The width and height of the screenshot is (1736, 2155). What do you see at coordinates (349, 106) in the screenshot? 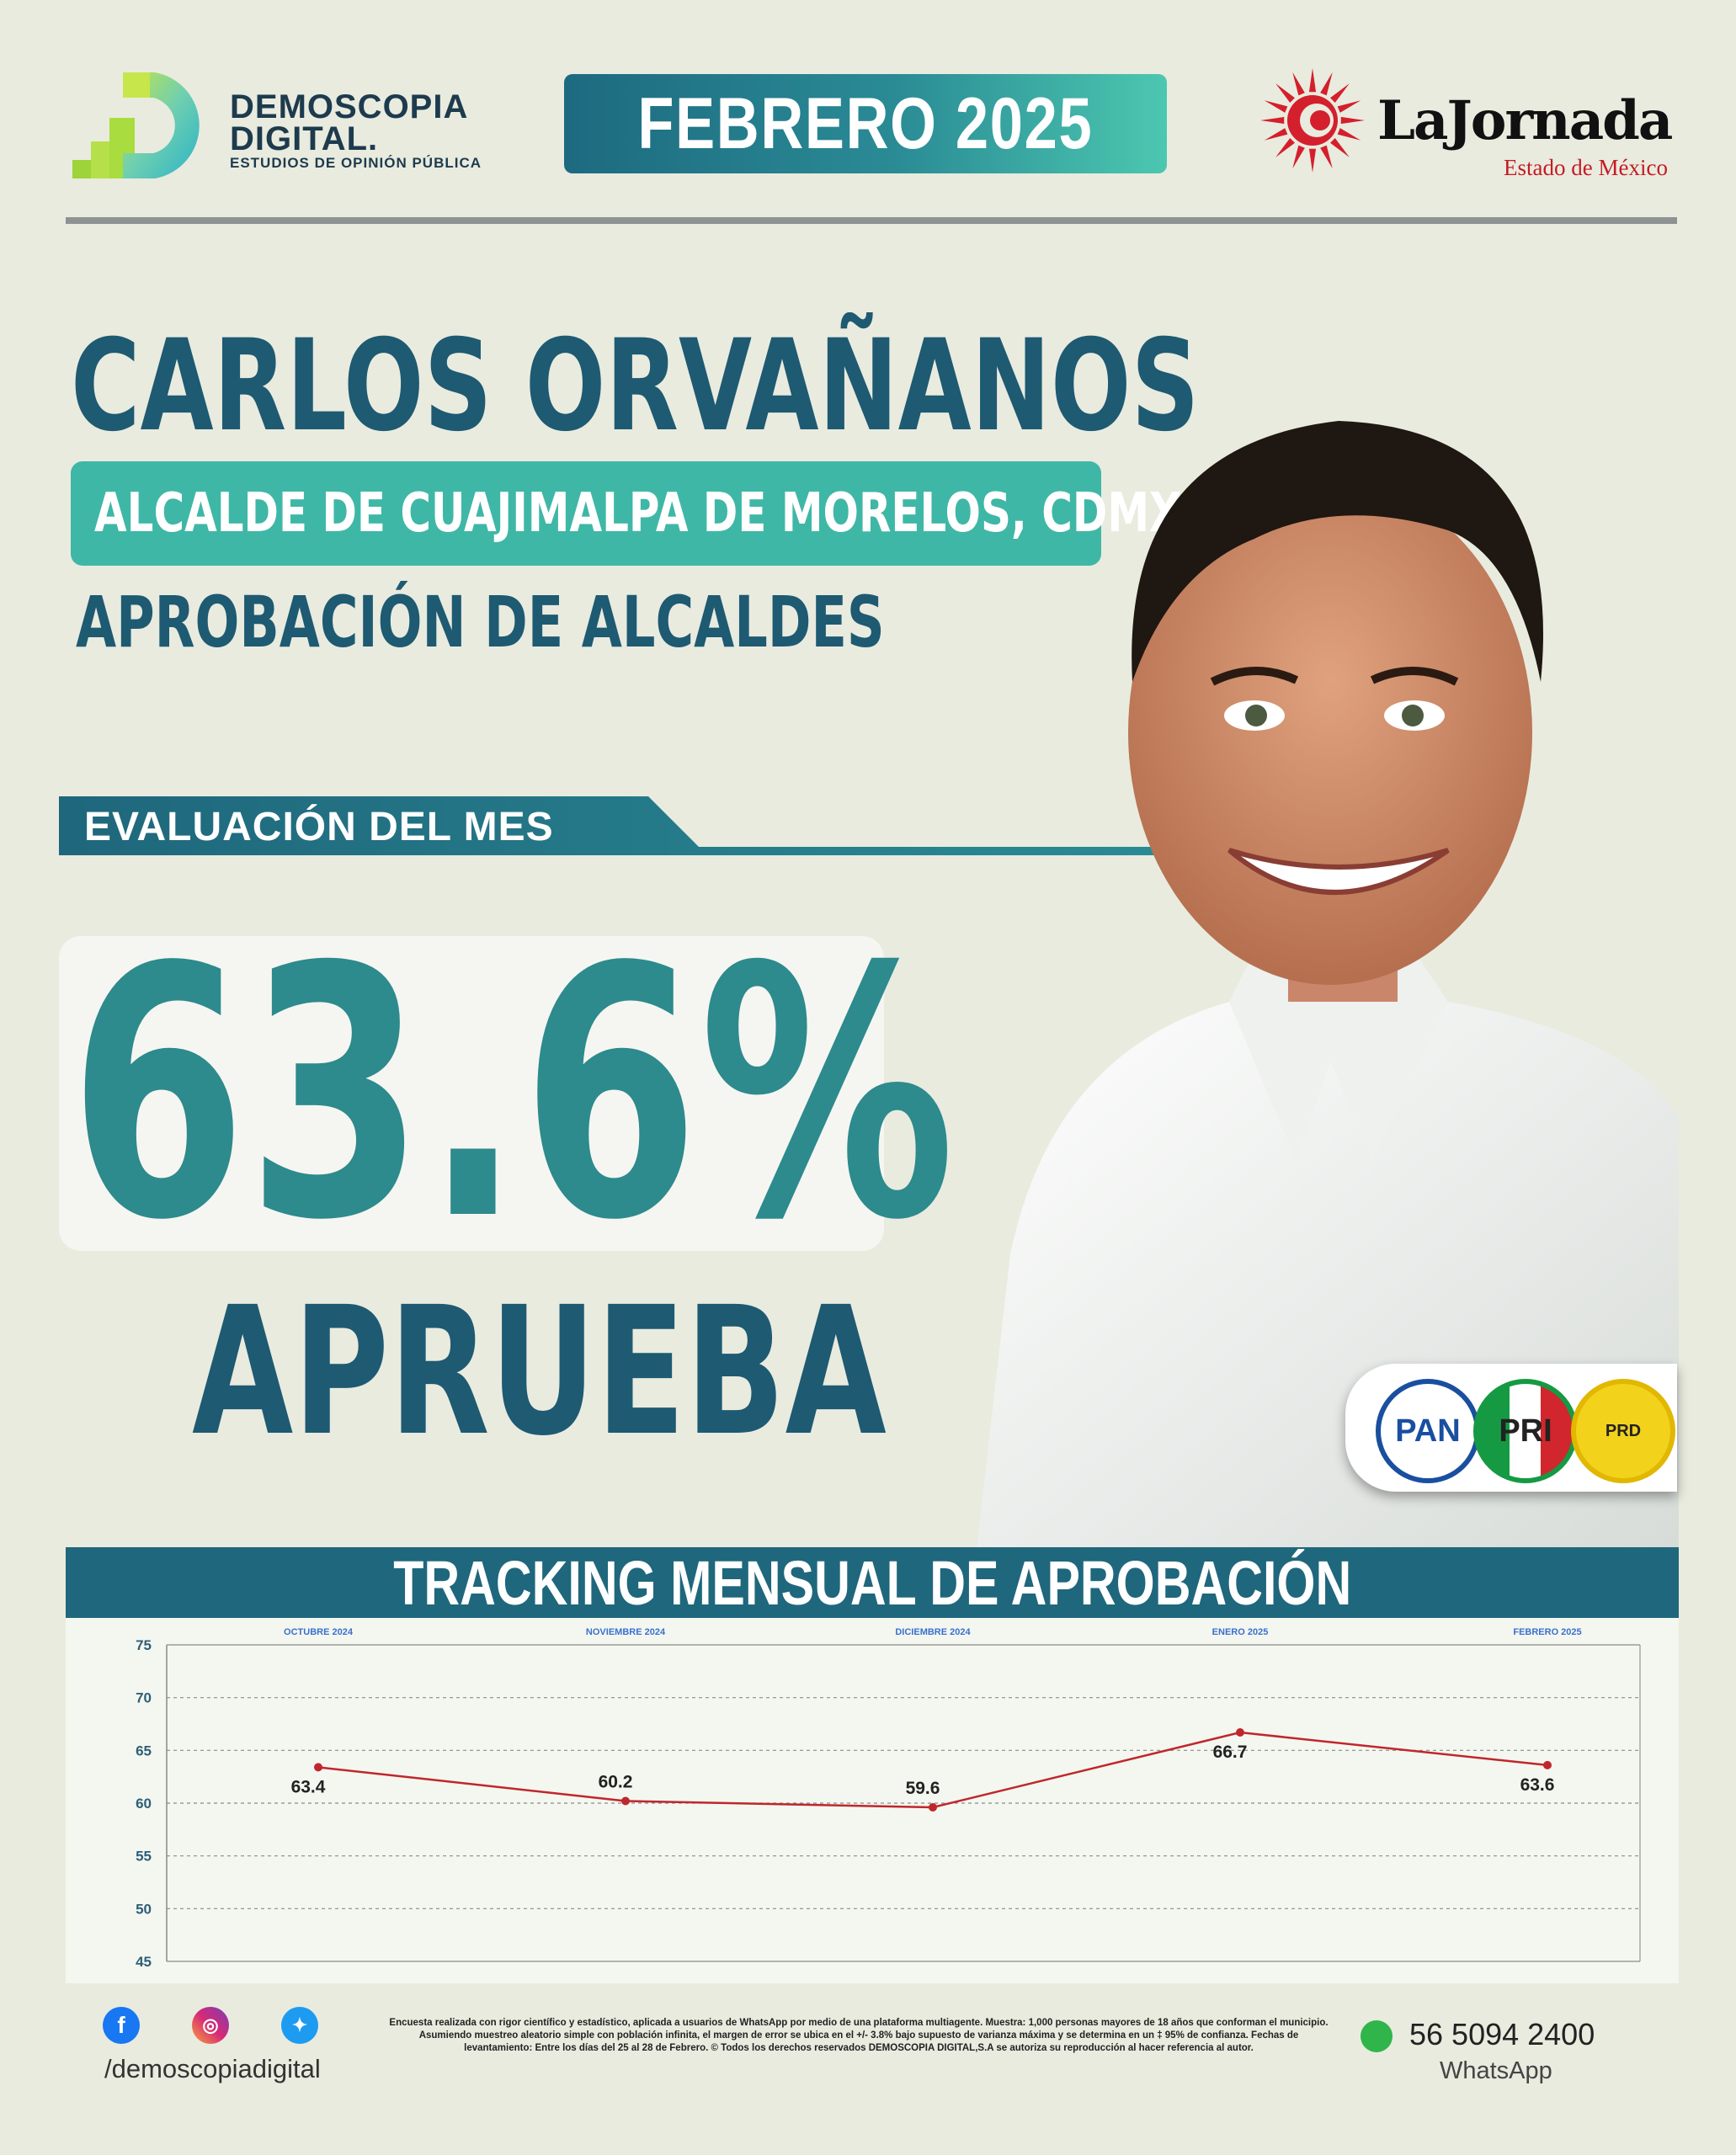
I see `brand-name-line1: DEMOSCOPIA` at bounding box center [349, 106].